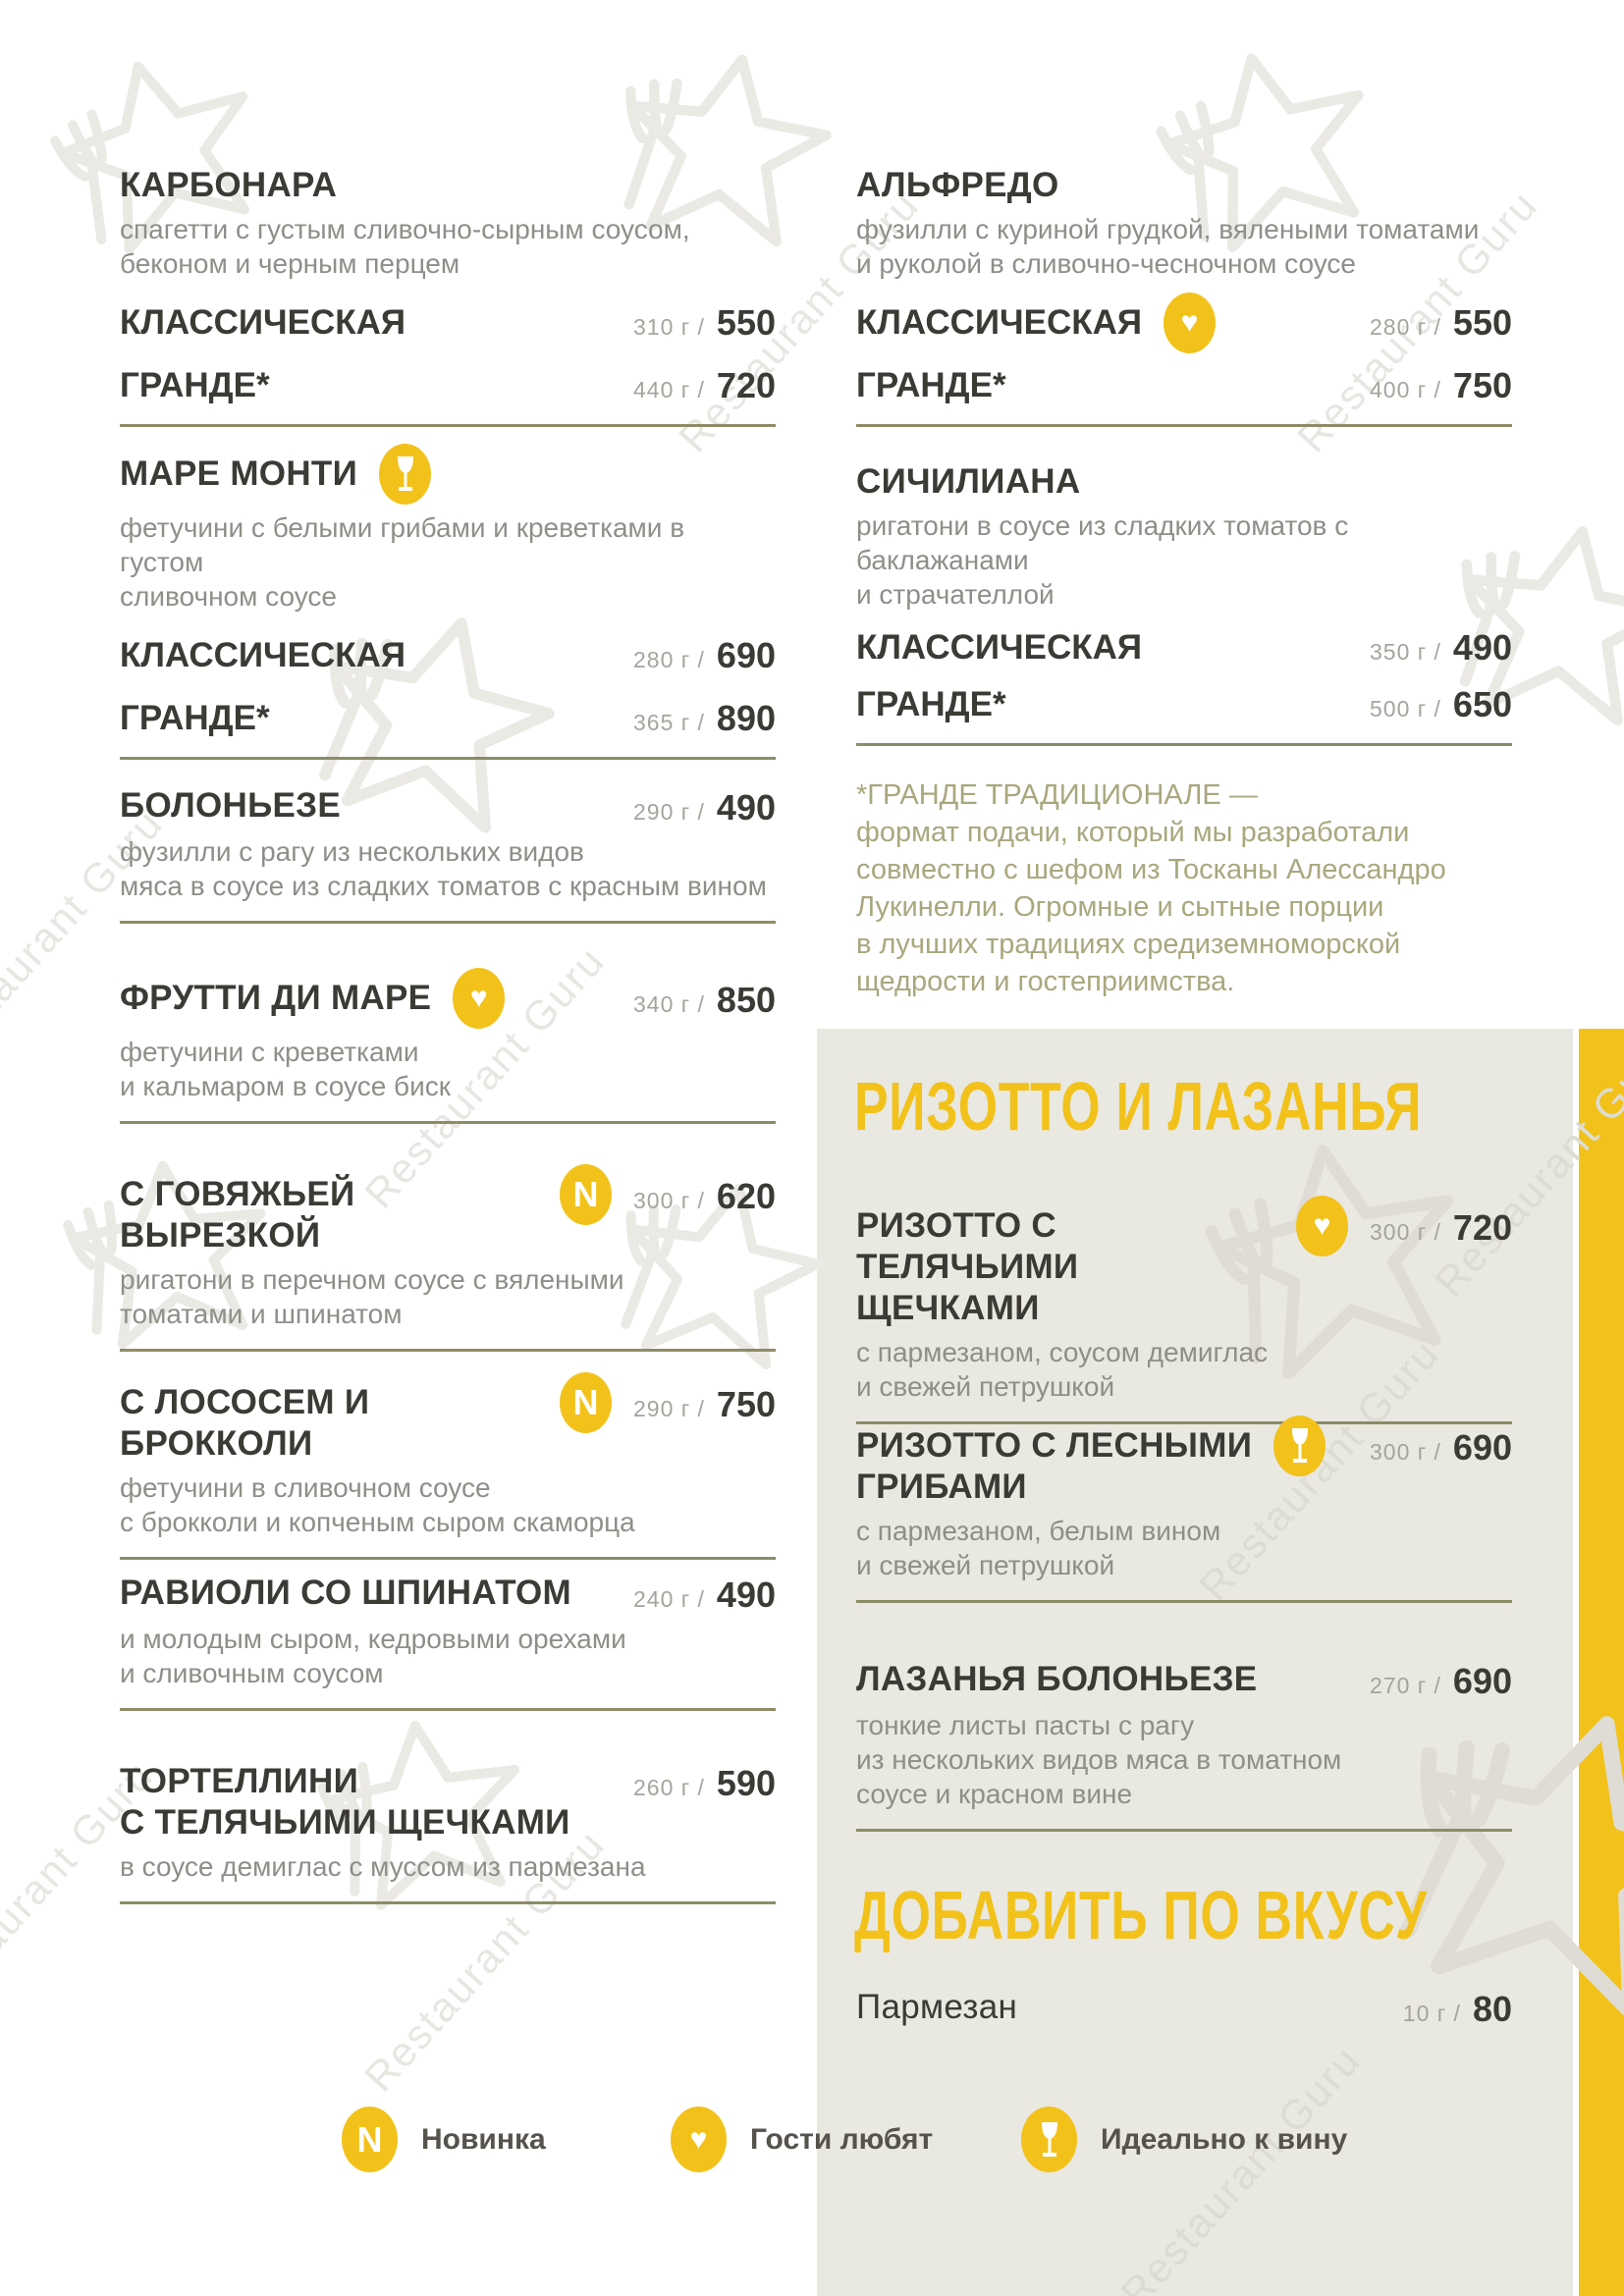 This screenshot has width=1624, height=2296. I want to click on risotto-section-title: РИЗОТТО И ЛАЗАНЬЯ, so click(1138, 1106).